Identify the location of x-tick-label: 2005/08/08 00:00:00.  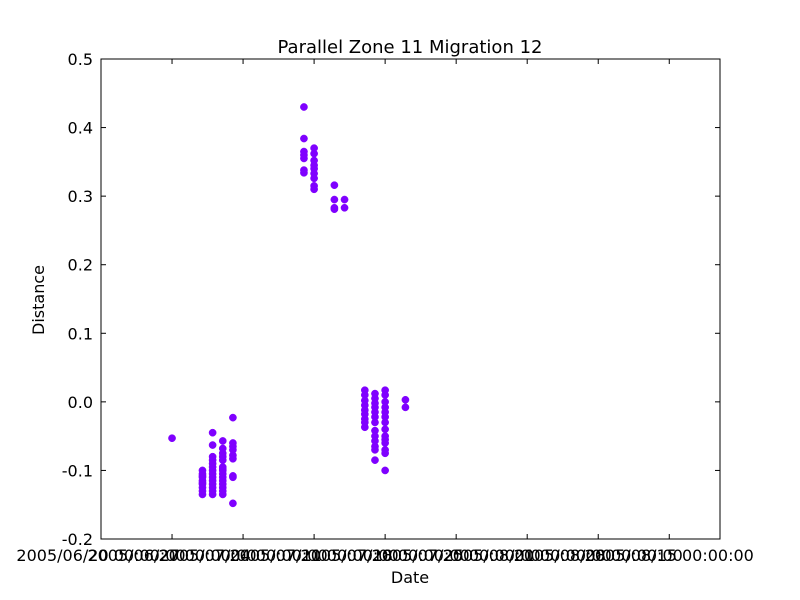
(598, 555).